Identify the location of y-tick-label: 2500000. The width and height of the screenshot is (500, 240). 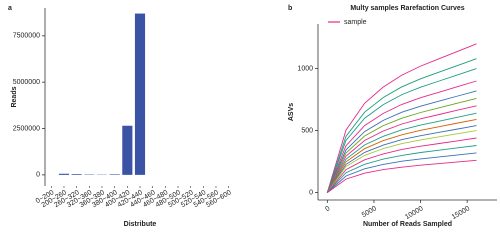
(26, 128).